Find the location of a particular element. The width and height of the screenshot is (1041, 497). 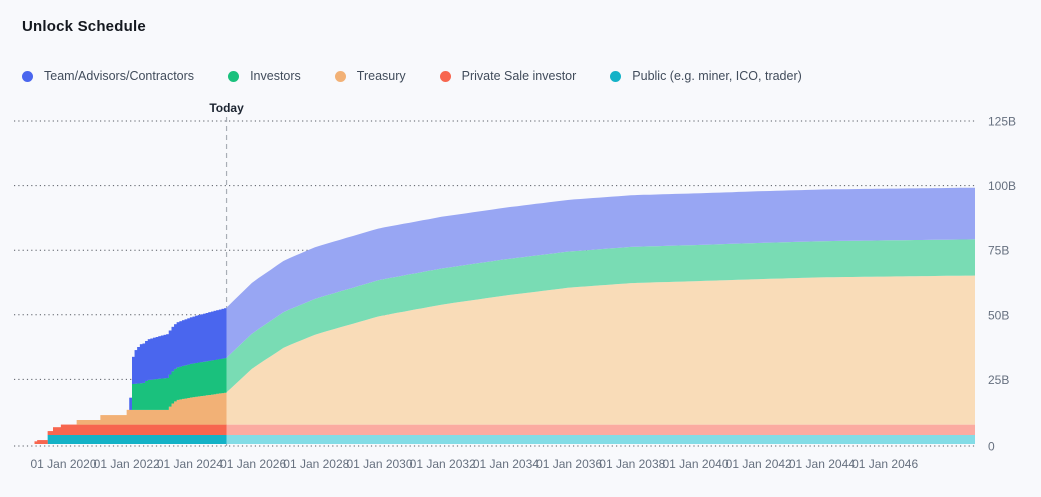

x-axis-tick-label: 01 Jan 2038 is located at coordinates (632, 464).